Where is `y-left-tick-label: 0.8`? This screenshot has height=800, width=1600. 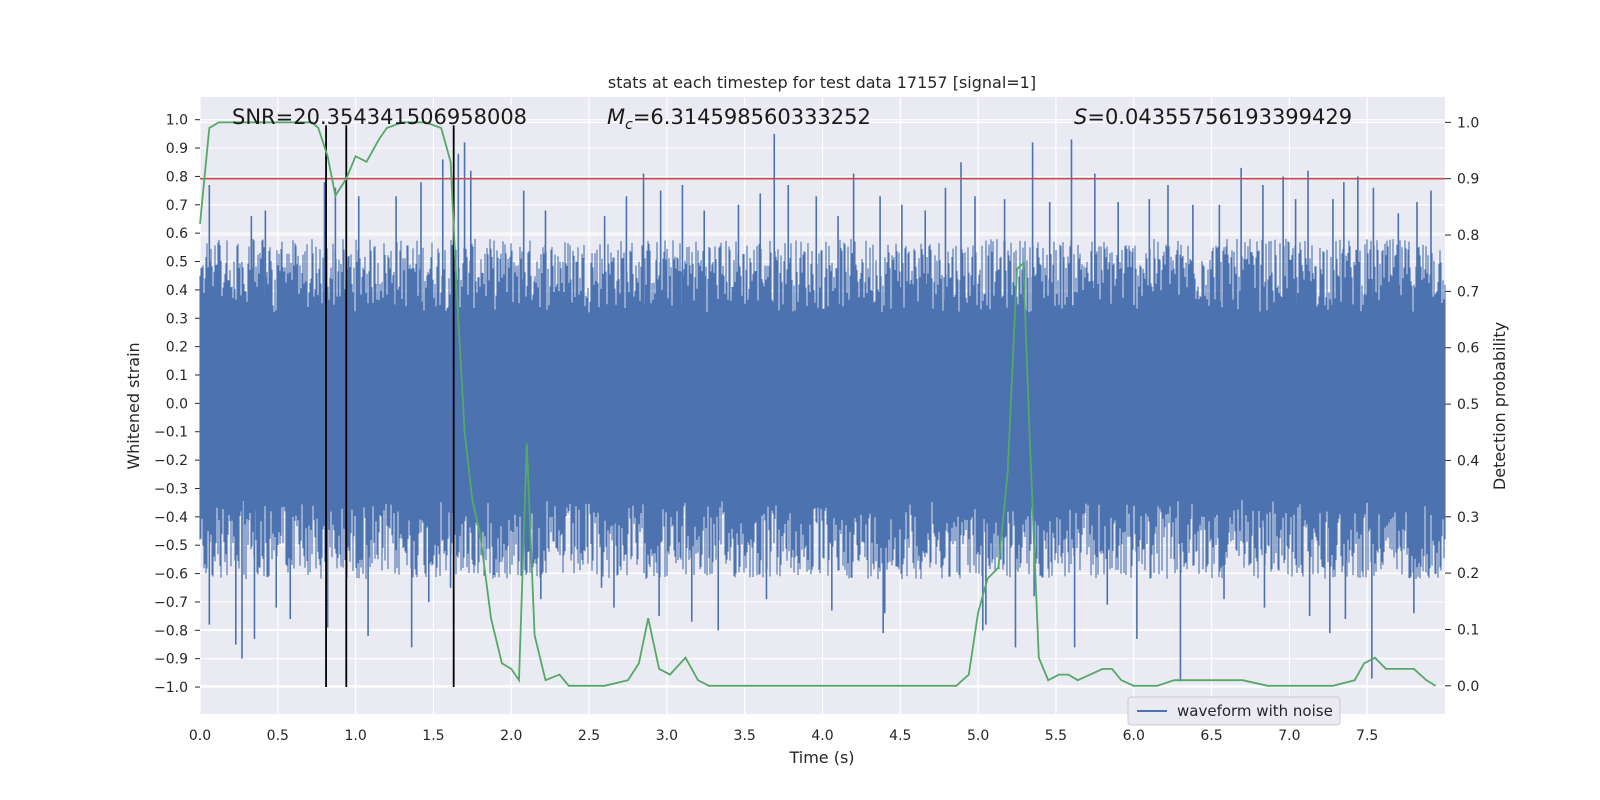 y-left-tick-label: 0.8 is located at coordinates (177, 177).